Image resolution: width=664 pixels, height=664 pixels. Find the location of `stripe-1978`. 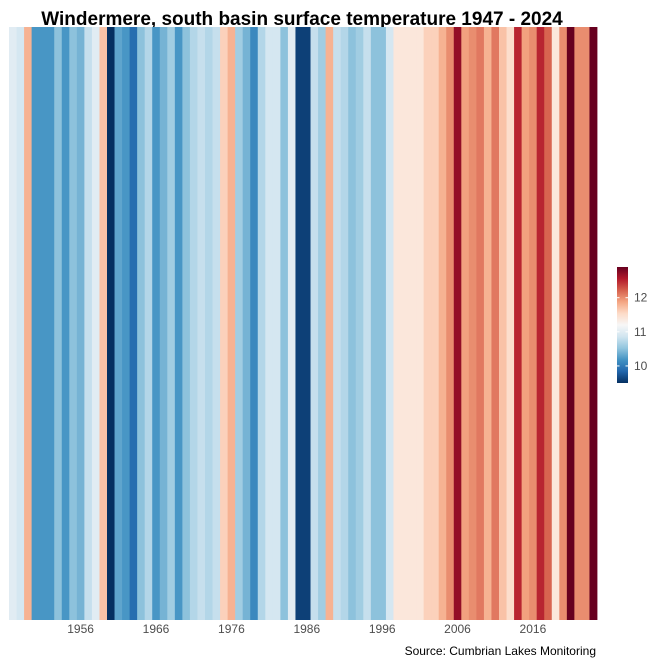

stripe-1978 is located at coordinates (246, 323).